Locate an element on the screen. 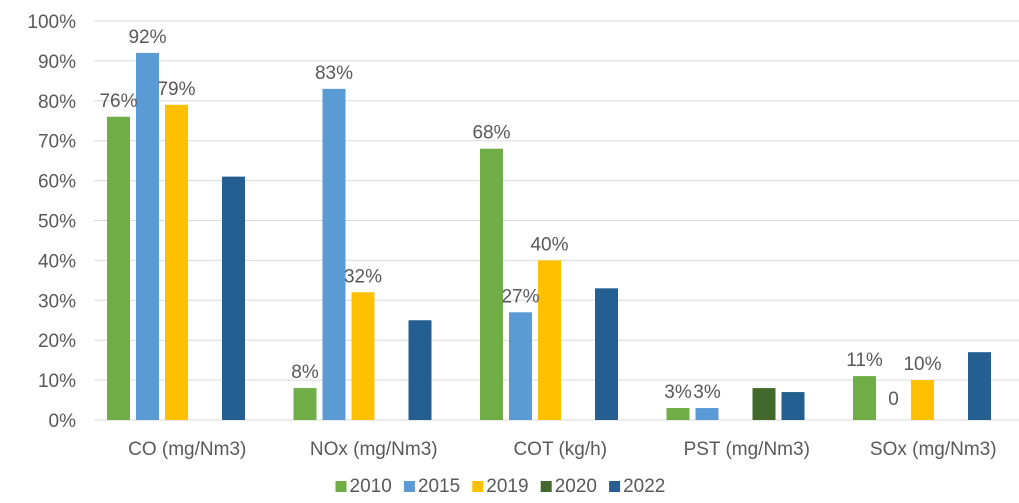 Image resolution: width=1019 pixels, height=503 pixels. data-label: 40% is located at coordinates (549, 244).